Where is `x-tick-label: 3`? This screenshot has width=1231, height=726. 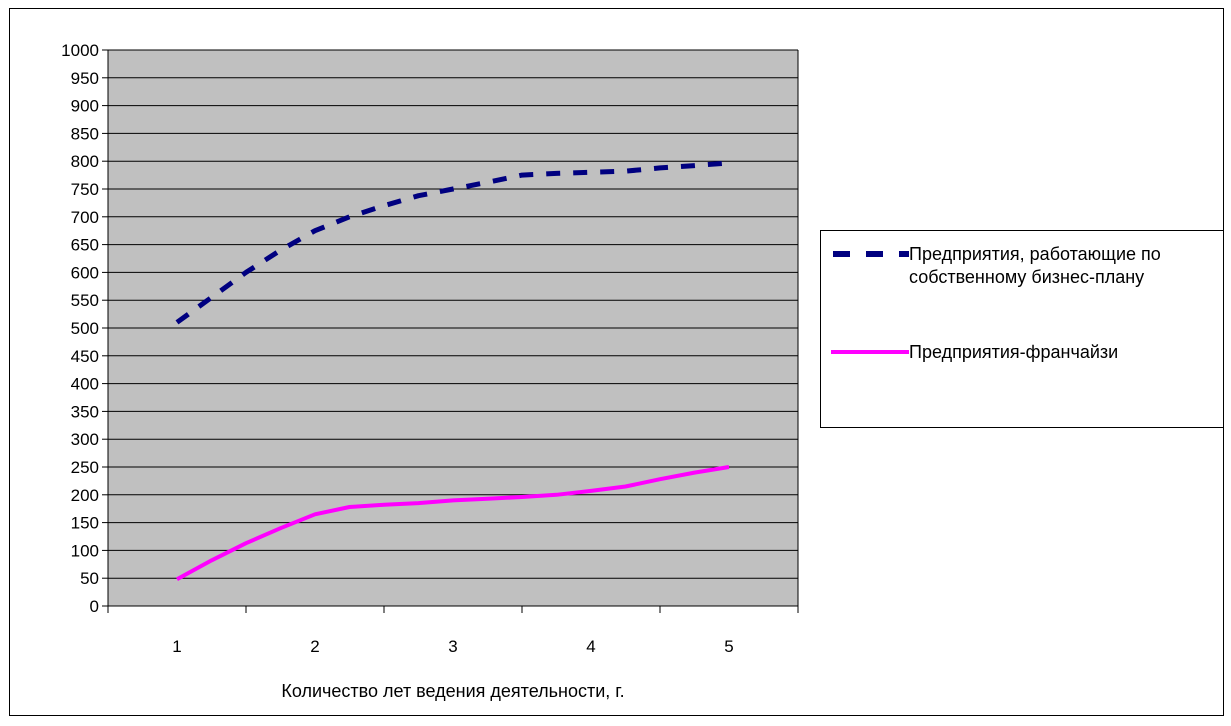 x-tick-label: 3 is located at coordinates (452, 646).